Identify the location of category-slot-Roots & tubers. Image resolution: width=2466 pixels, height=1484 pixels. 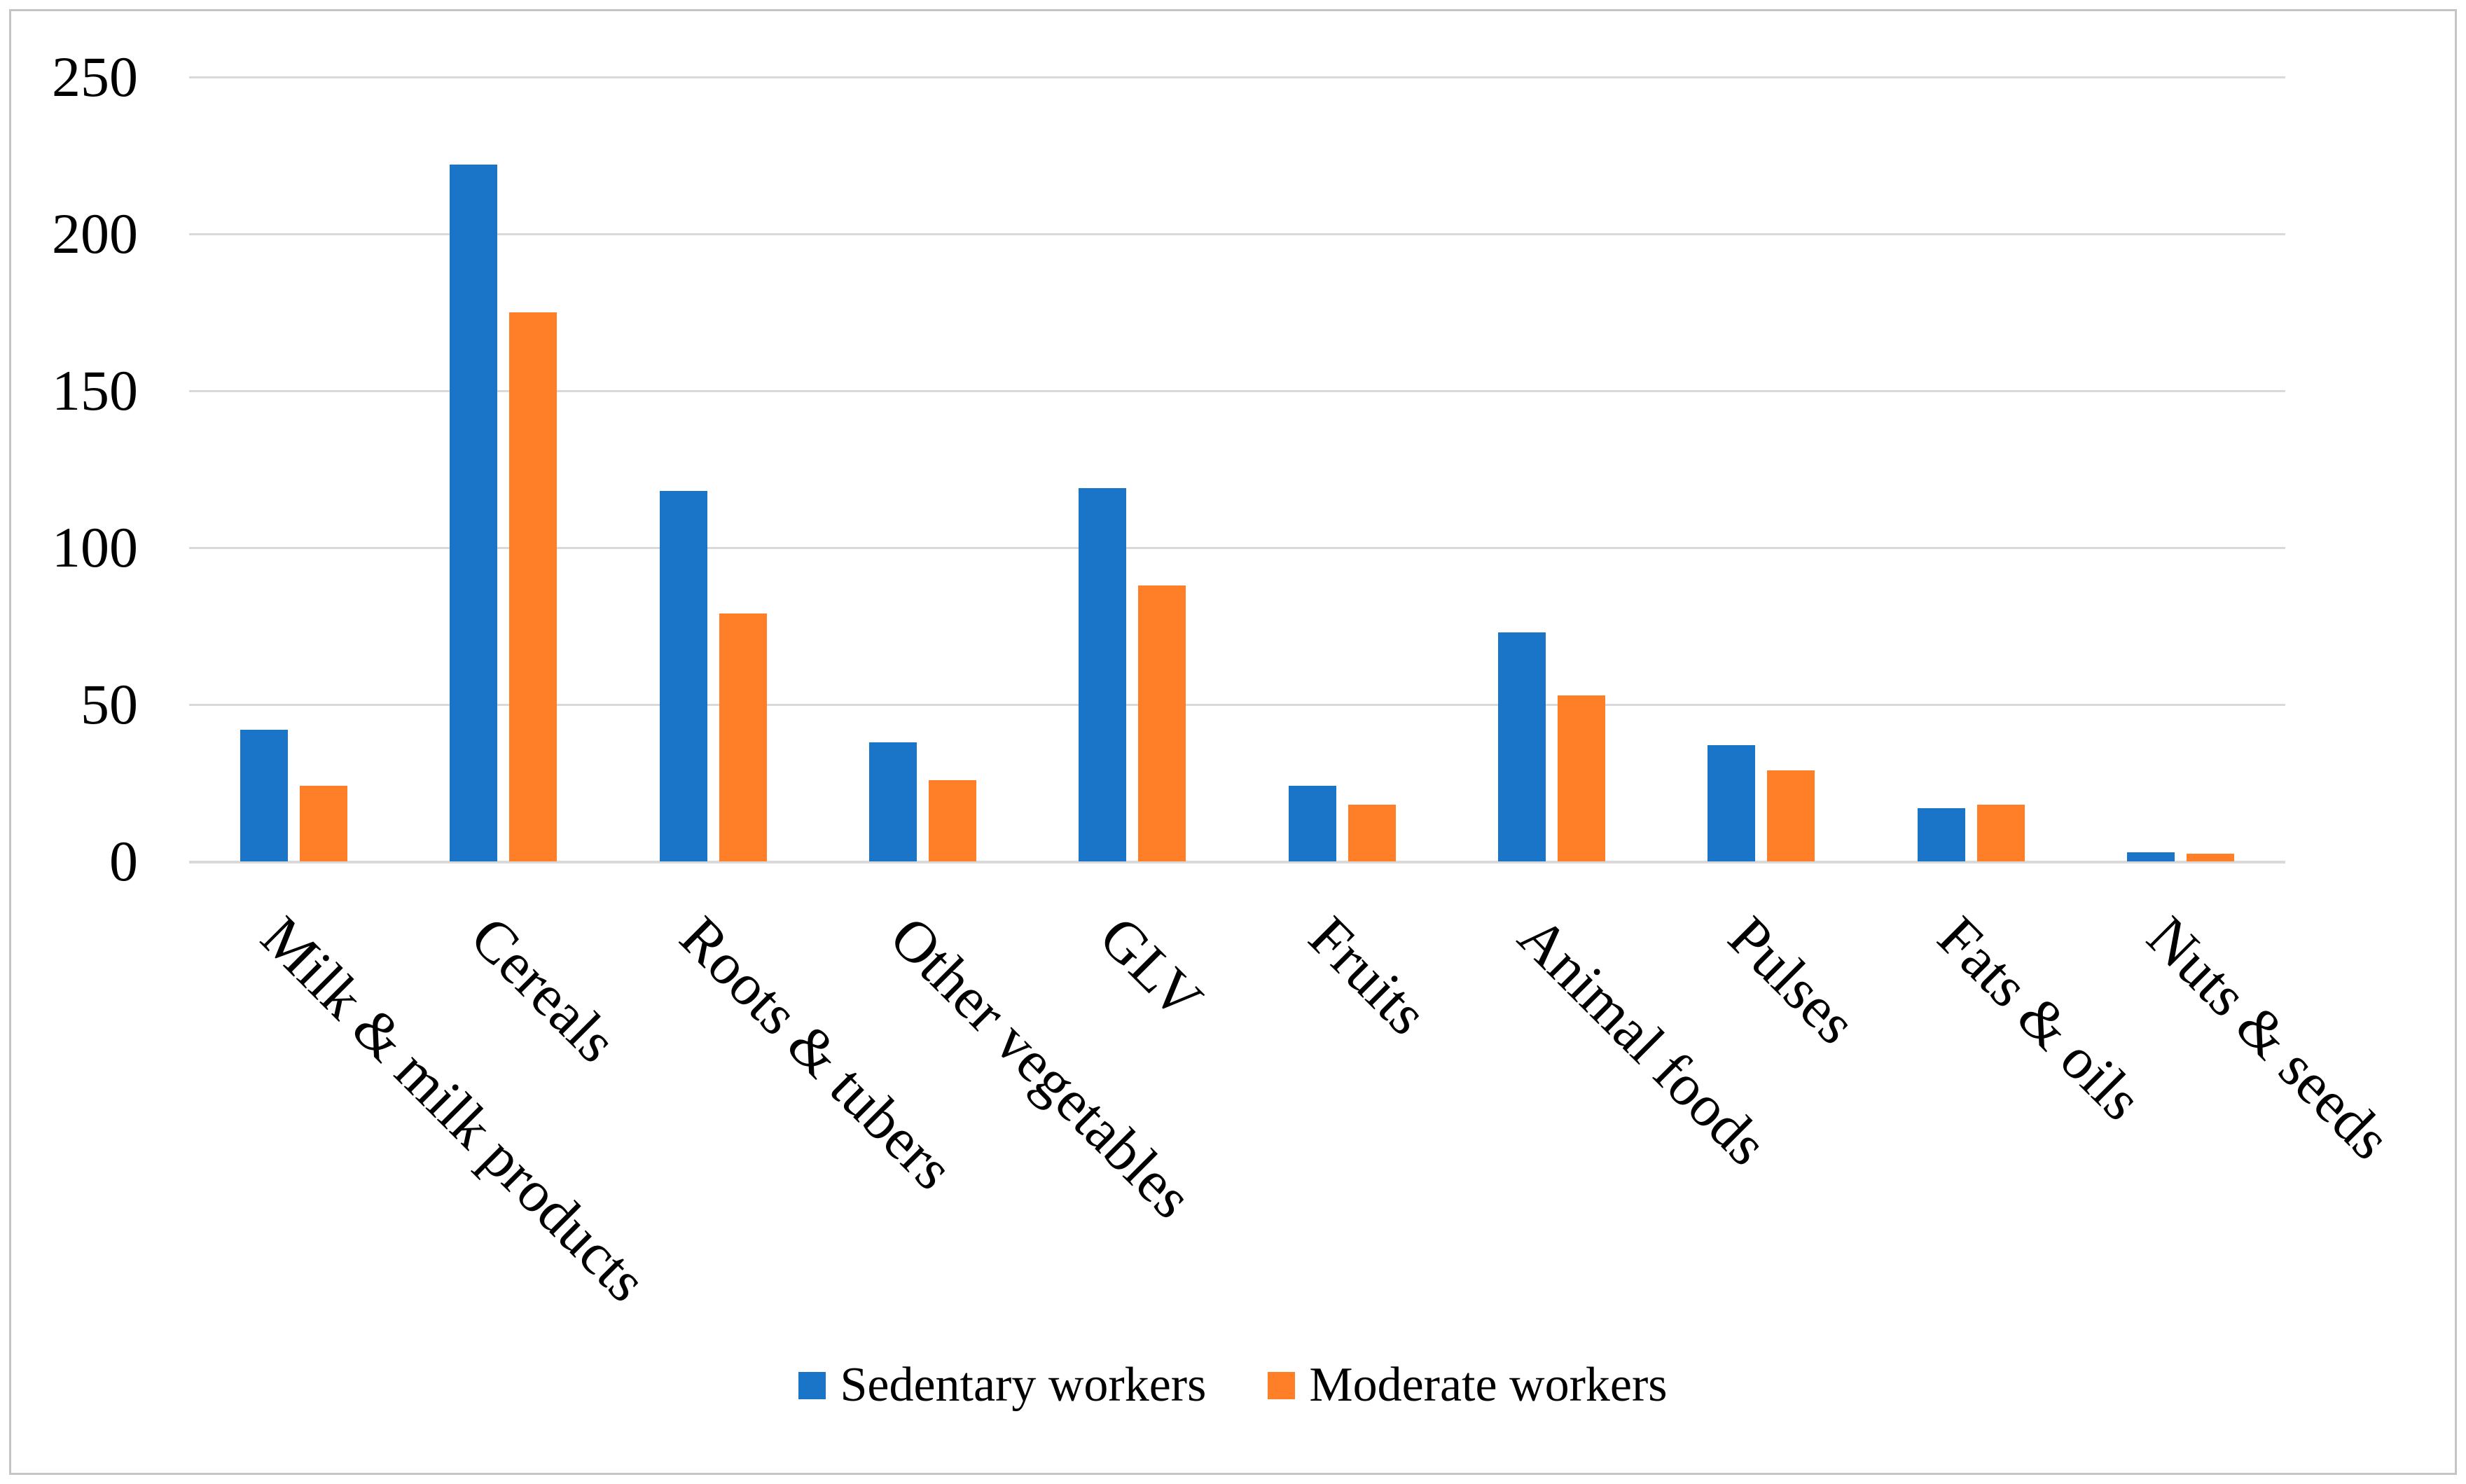
(713, 469).